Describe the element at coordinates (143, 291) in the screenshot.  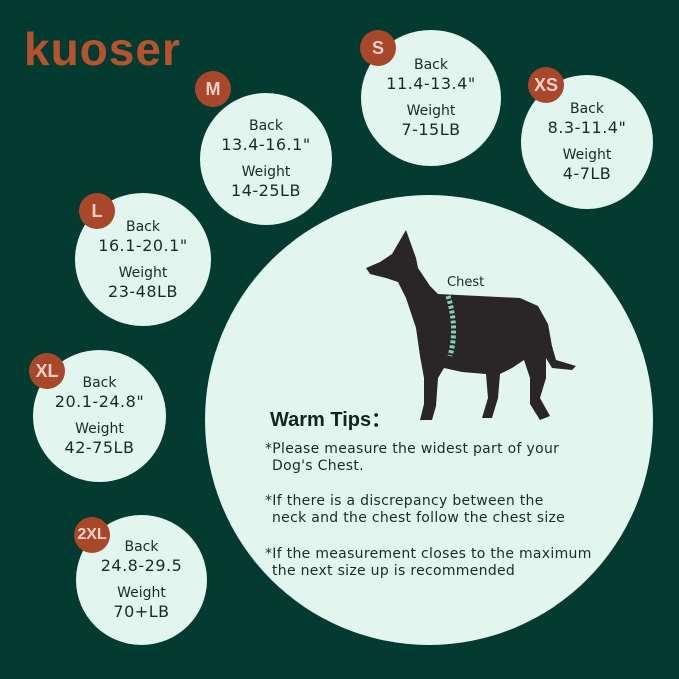
I see `weight-value: 23-48LB` at that location.